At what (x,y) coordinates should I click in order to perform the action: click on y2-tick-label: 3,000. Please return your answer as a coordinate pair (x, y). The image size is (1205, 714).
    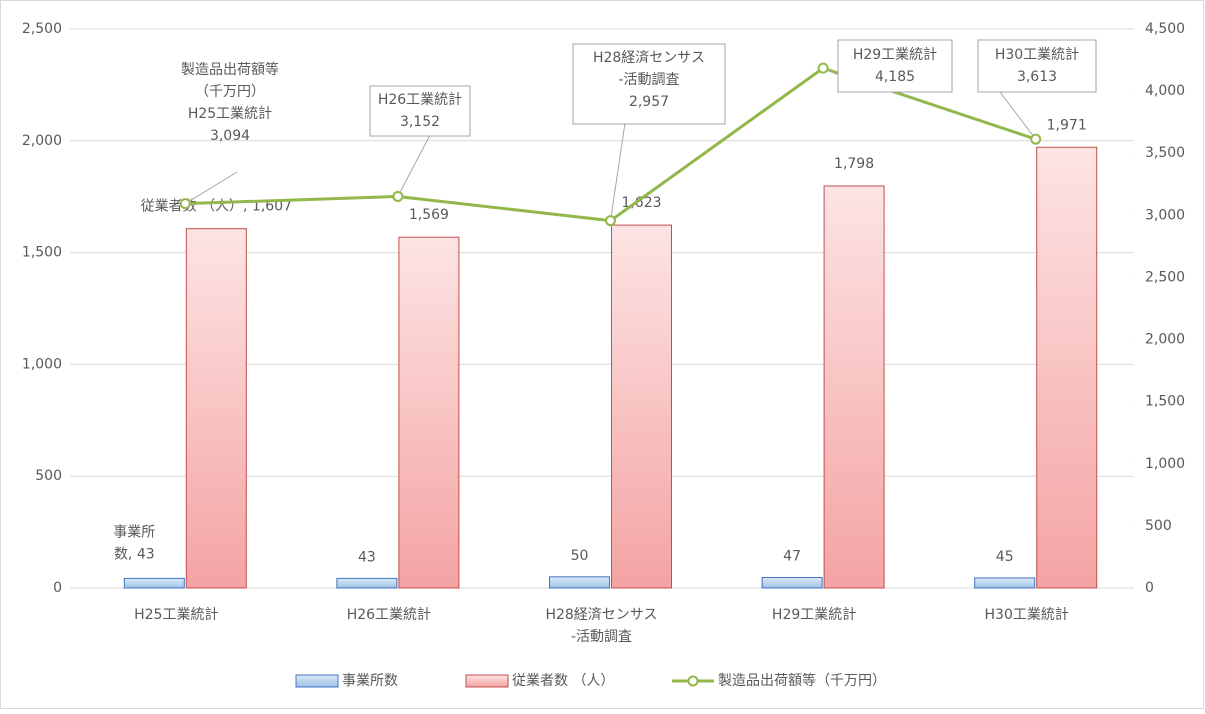
    Looking at the image, I should click on (1165, 215).